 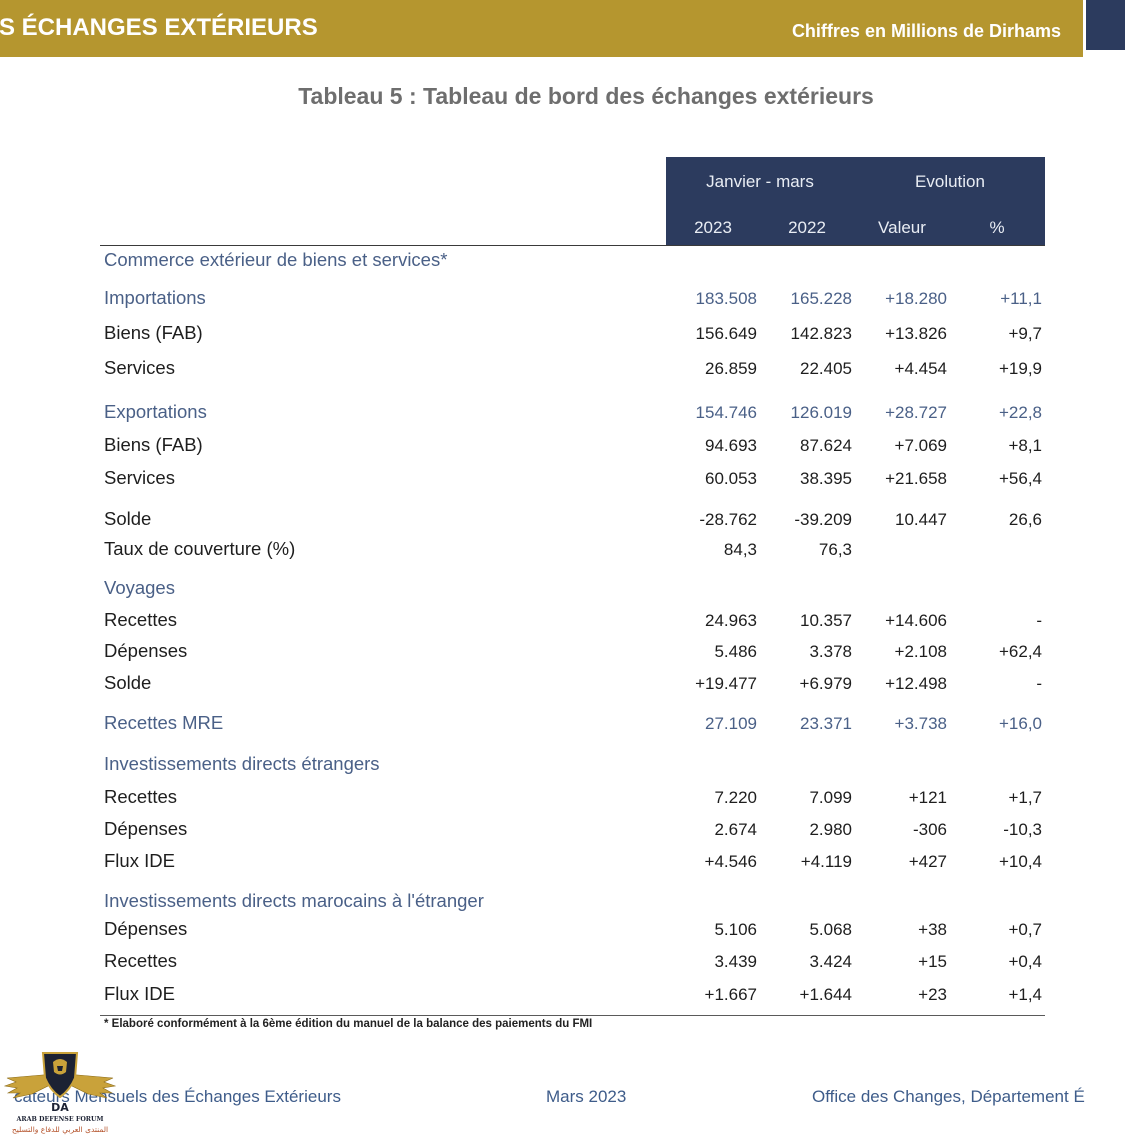 What do you see at coordinates (562, 478) in the screenshot?
I see `table-row: Services 60.053 38.395 +21.658 +56,4` at bounding box center [562, 478].